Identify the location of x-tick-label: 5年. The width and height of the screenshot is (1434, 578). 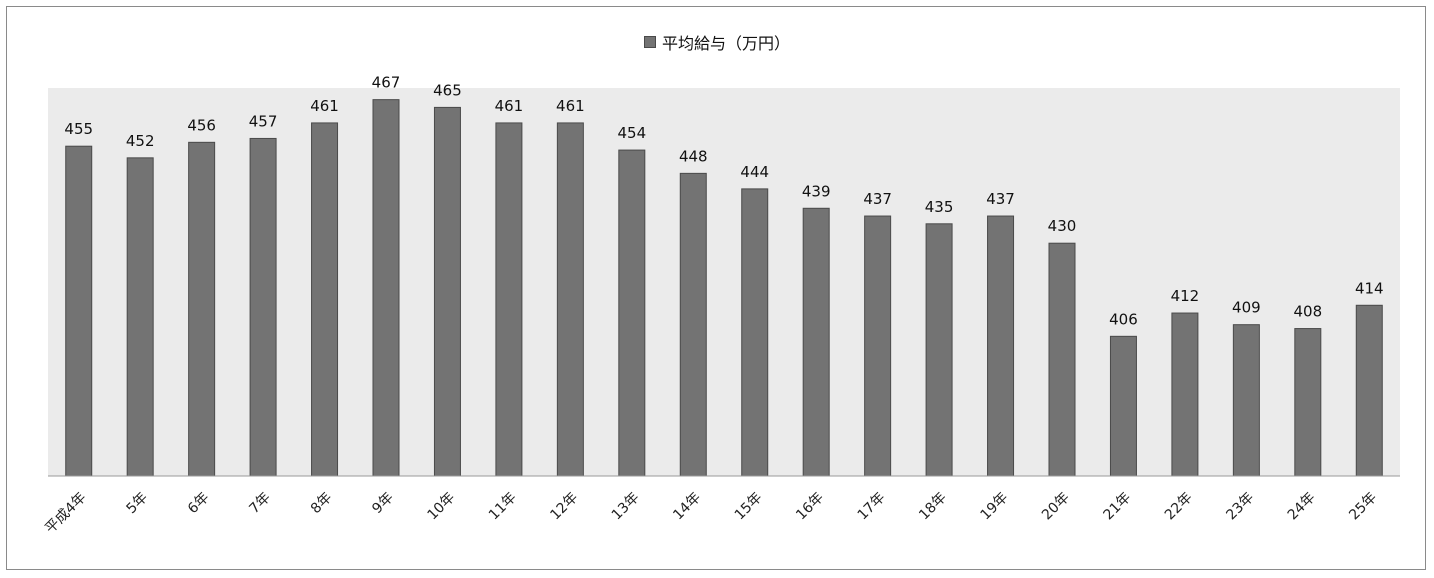
(137, 504).